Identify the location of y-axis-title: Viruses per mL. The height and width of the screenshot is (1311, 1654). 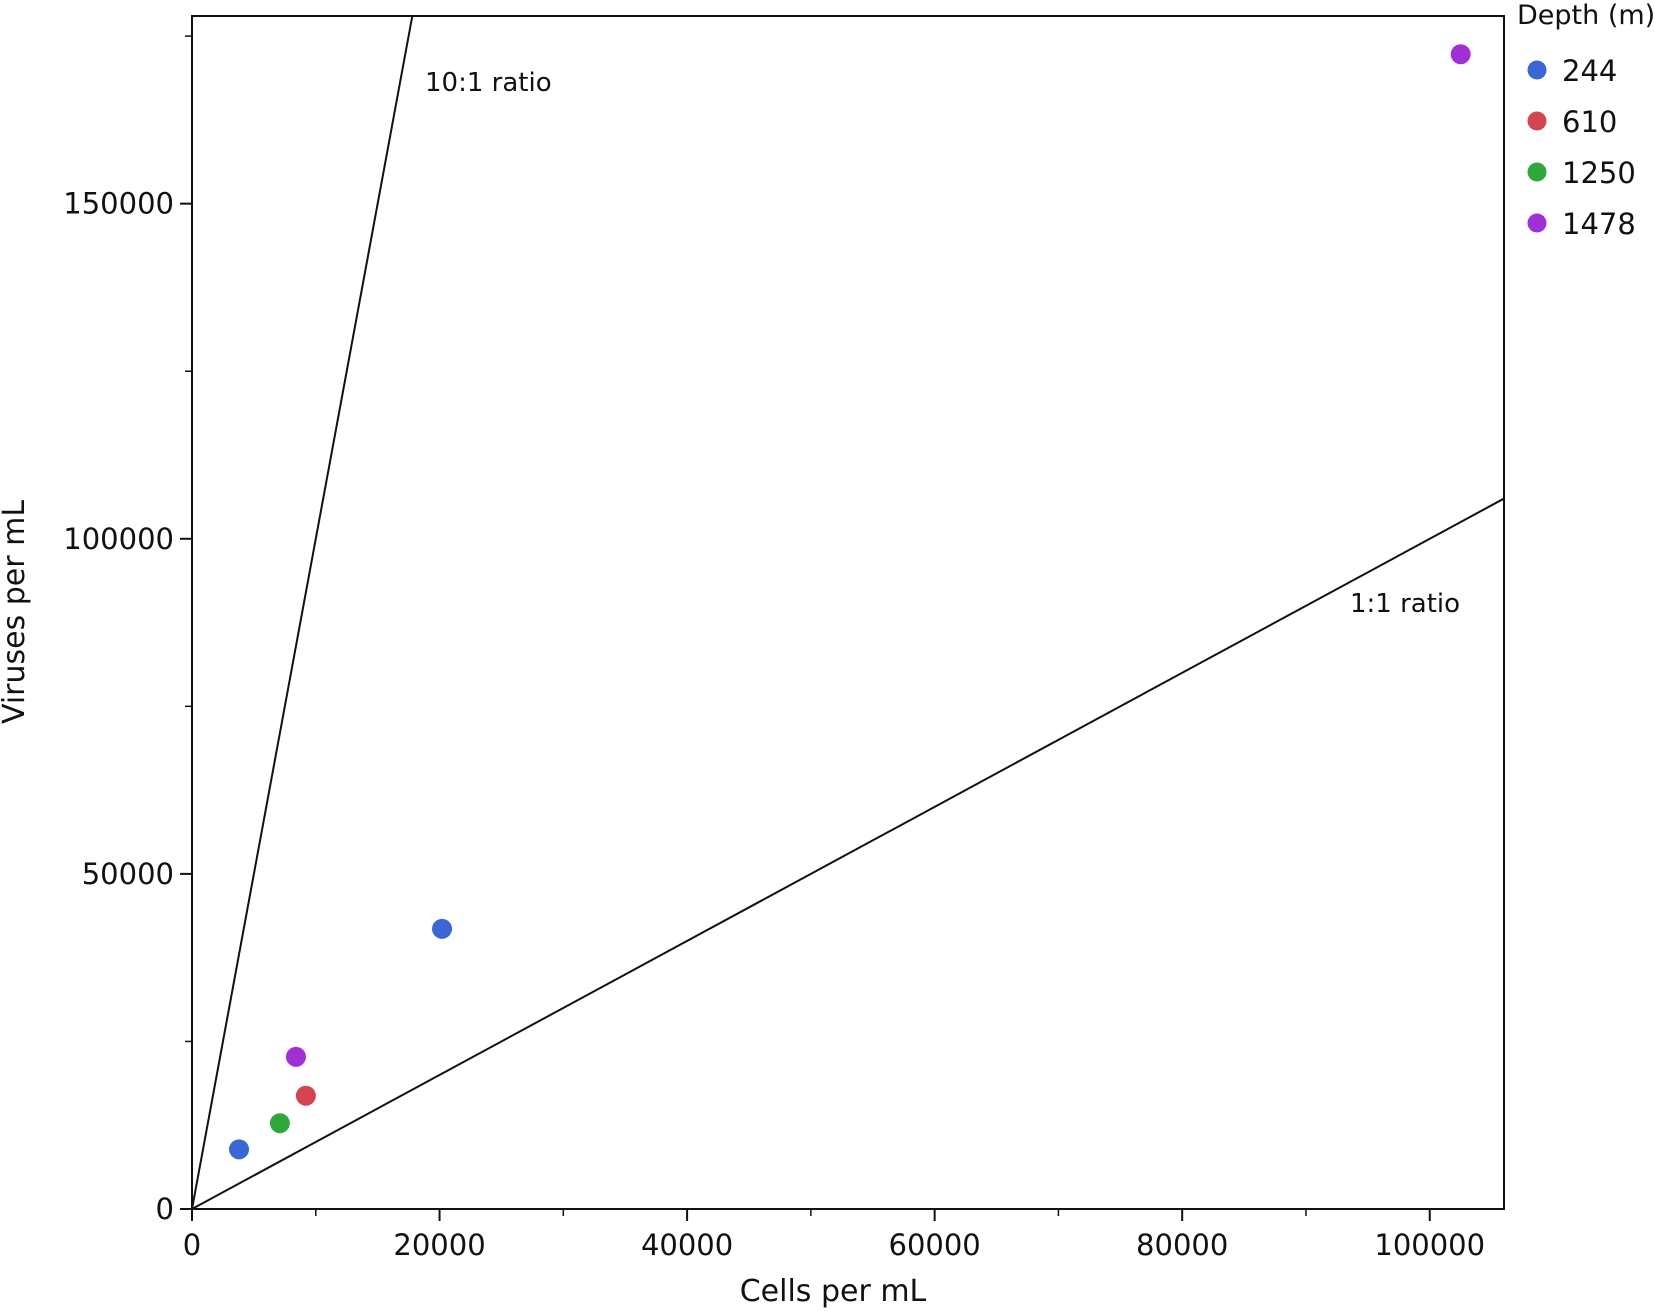
(16, 612).